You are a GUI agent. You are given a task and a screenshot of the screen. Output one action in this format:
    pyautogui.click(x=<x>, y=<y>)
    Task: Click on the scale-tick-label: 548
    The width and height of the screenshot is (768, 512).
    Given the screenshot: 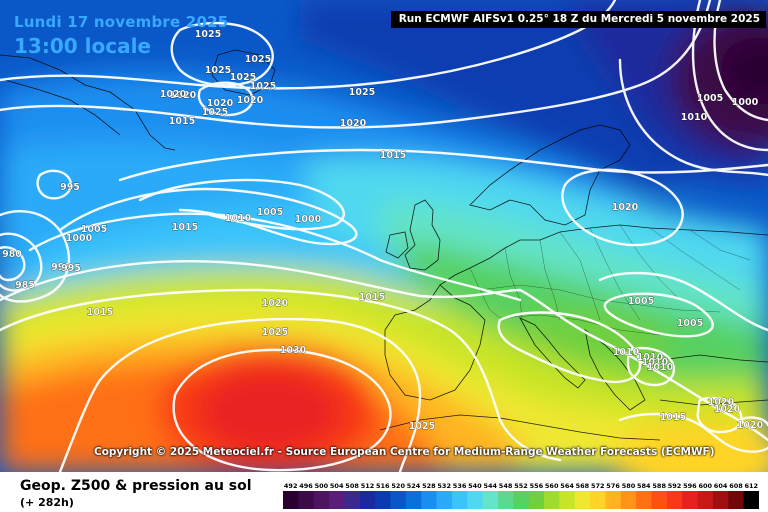 What is the action you would take?
    pyautogui.click(x=506, y=486)
    